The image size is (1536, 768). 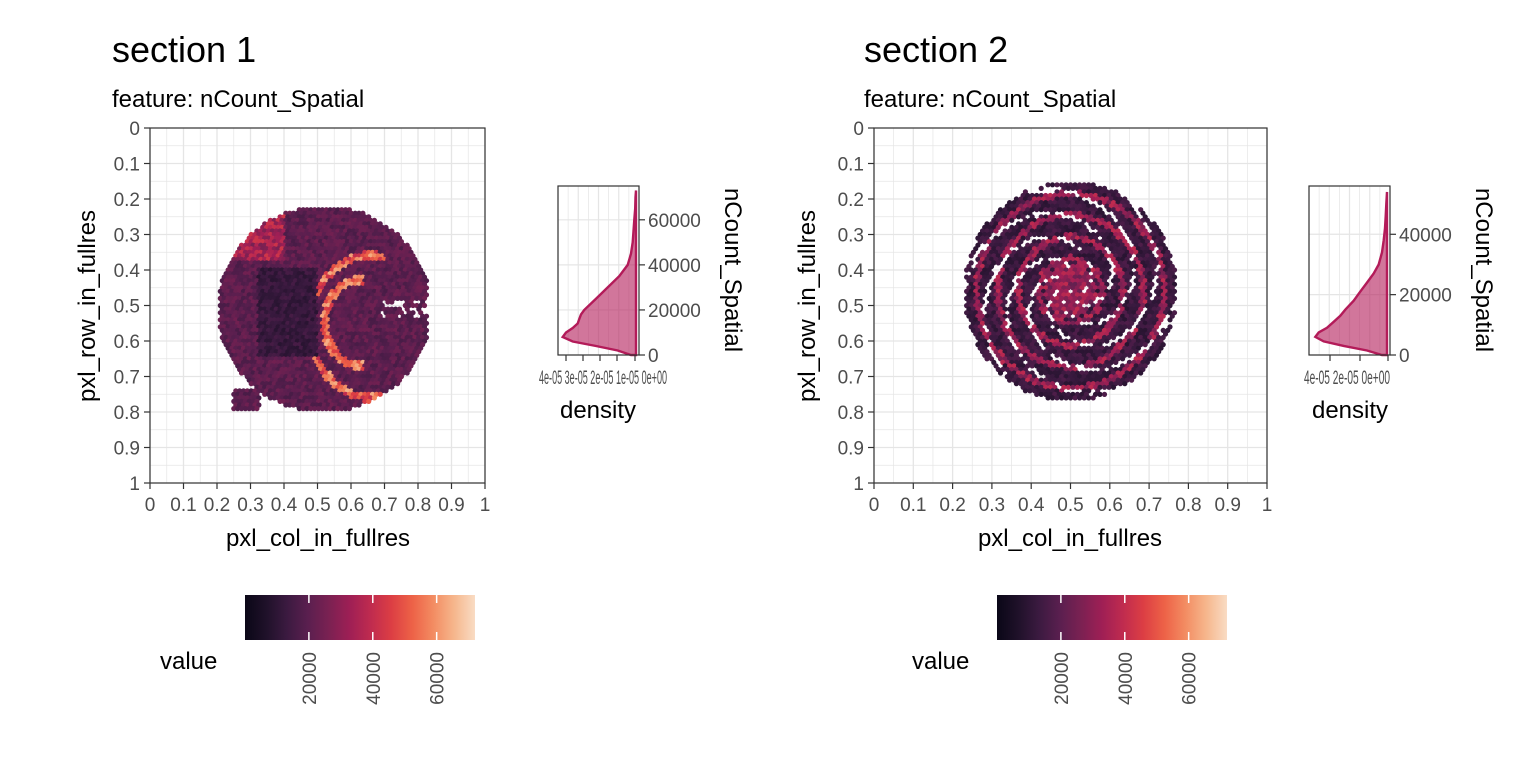 I want to click on colorbar-tick-label: 40000, so click(x=1126, y=678).